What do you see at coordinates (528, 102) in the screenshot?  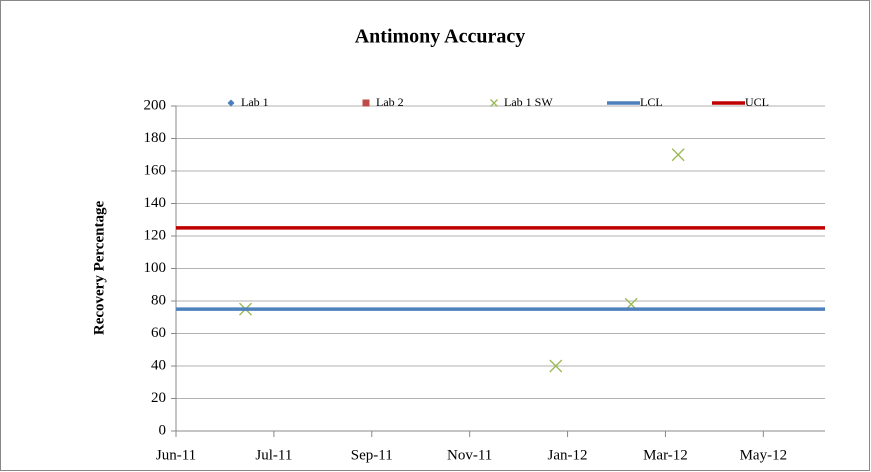 I see `legend-label: Lab 1 SW` at bounding box center [528, 102].